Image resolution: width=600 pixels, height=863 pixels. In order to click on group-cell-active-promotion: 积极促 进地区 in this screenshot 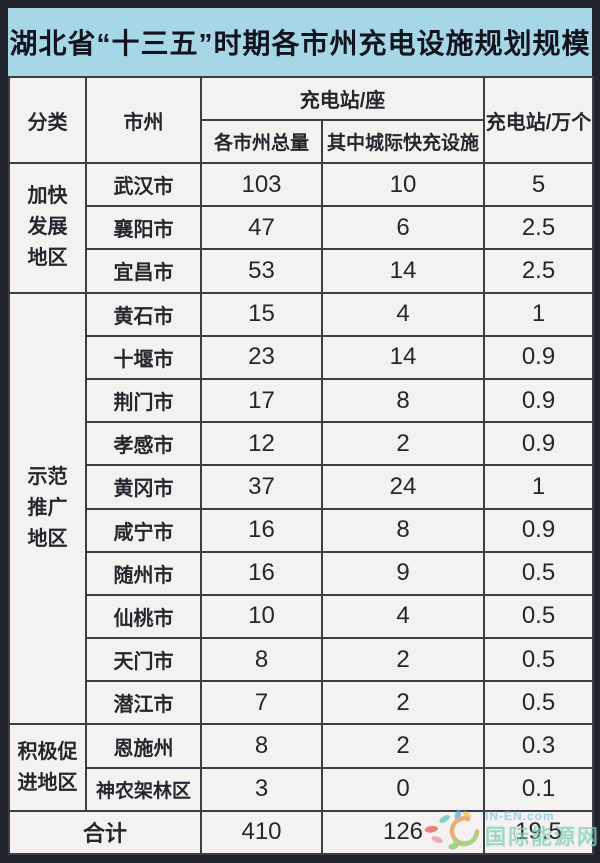, I will do `click(47, 767)`.